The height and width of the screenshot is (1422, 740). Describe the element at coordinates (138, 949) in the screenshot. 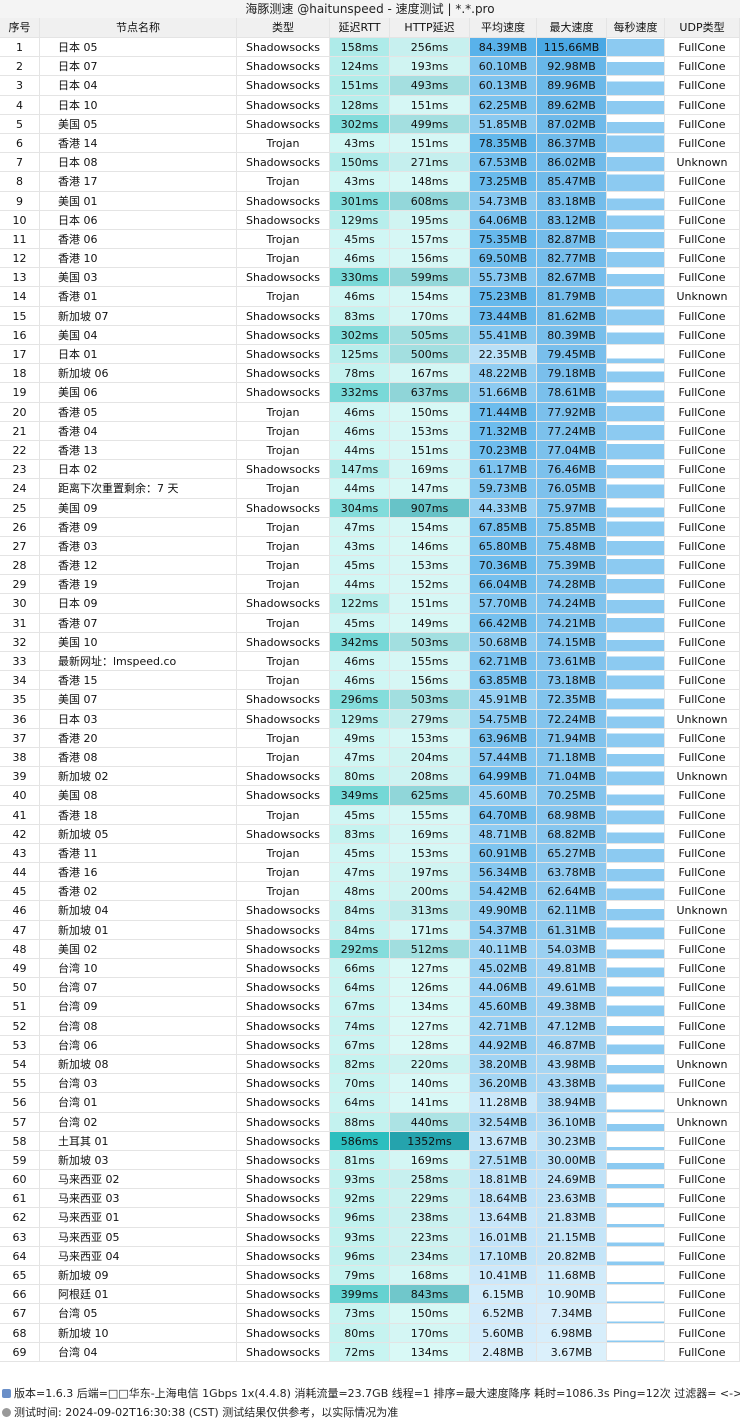

I see `node-name: 美国 02` at that location.